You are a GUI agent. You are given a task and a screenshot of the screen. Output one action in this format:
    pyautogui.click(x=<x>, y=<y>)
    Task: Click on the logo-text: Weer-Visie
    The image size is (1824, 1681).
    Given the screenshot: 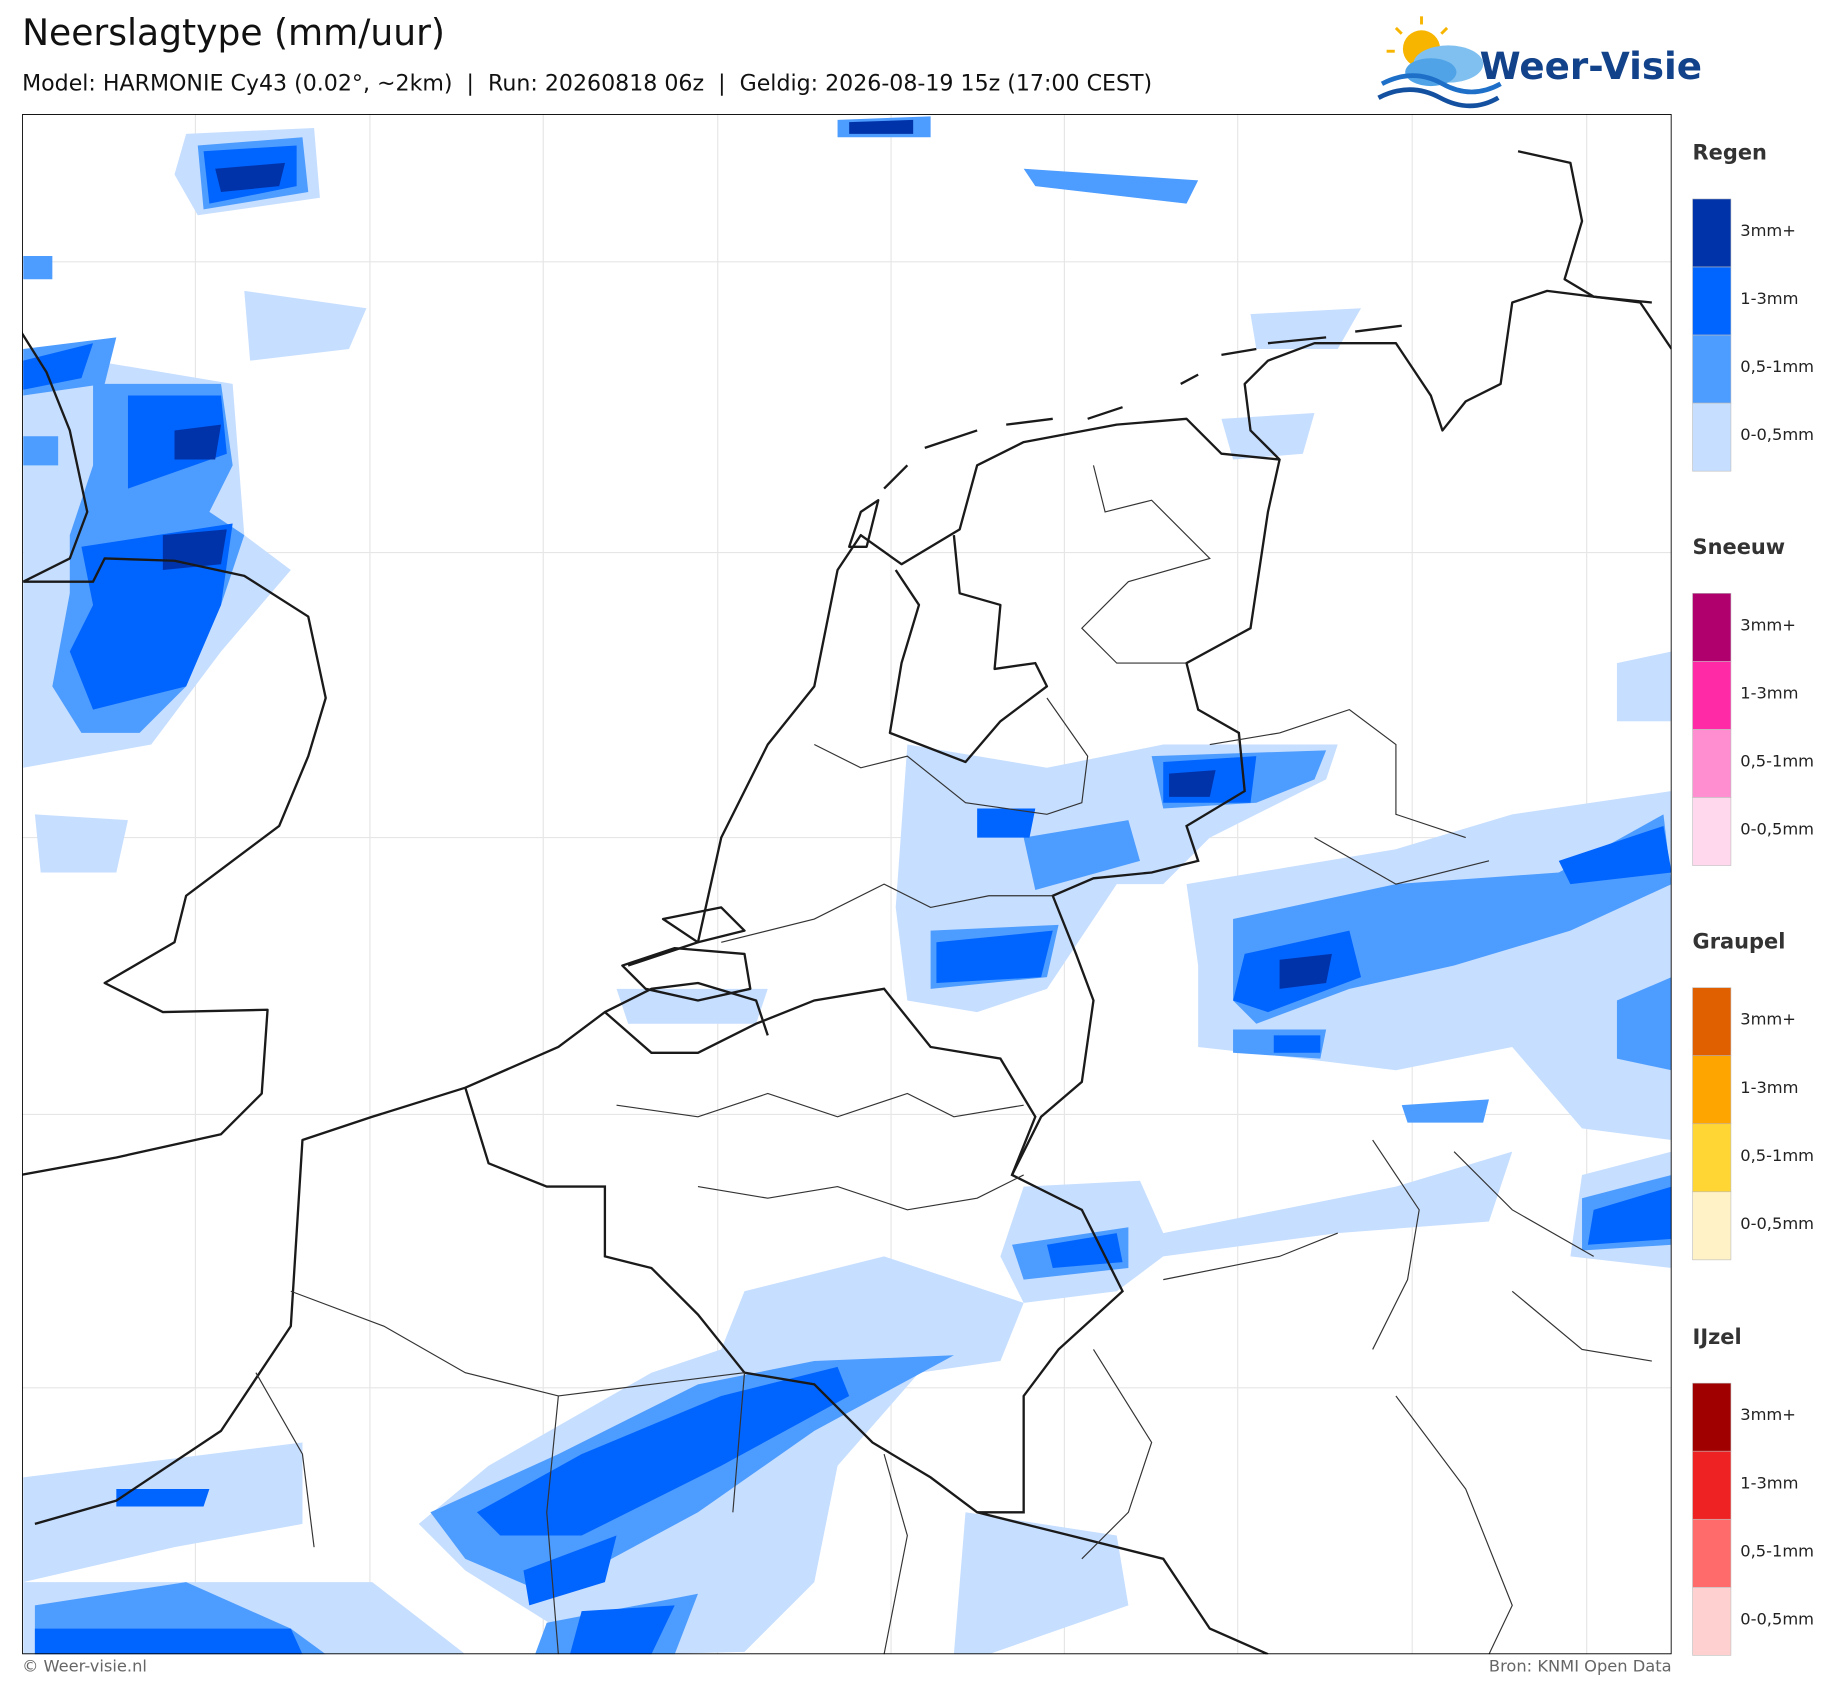 What is the action you would take?
    pyautogui.click(x=1591, y=66)
    